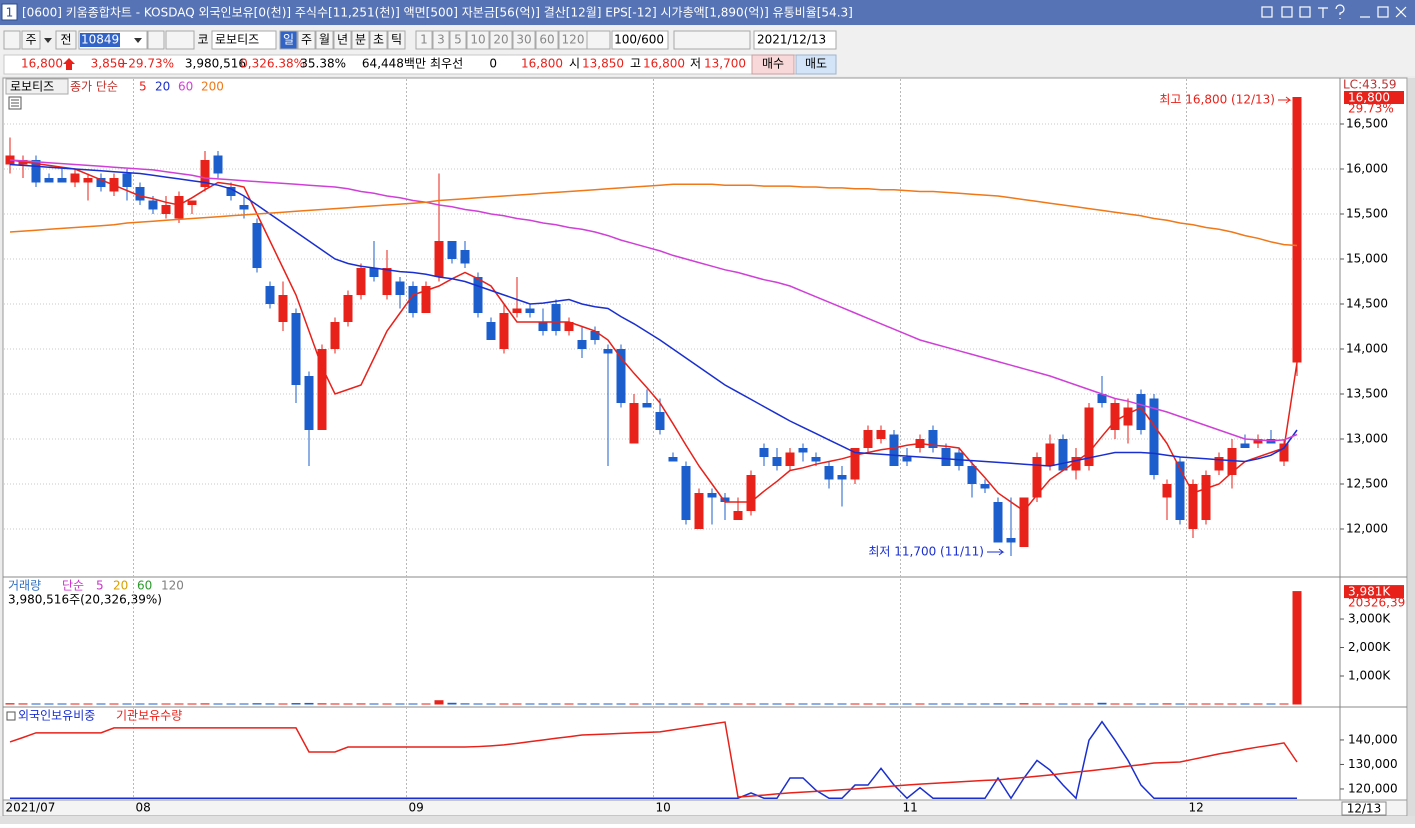  I want to click on interval: 년, so click(342, 40).